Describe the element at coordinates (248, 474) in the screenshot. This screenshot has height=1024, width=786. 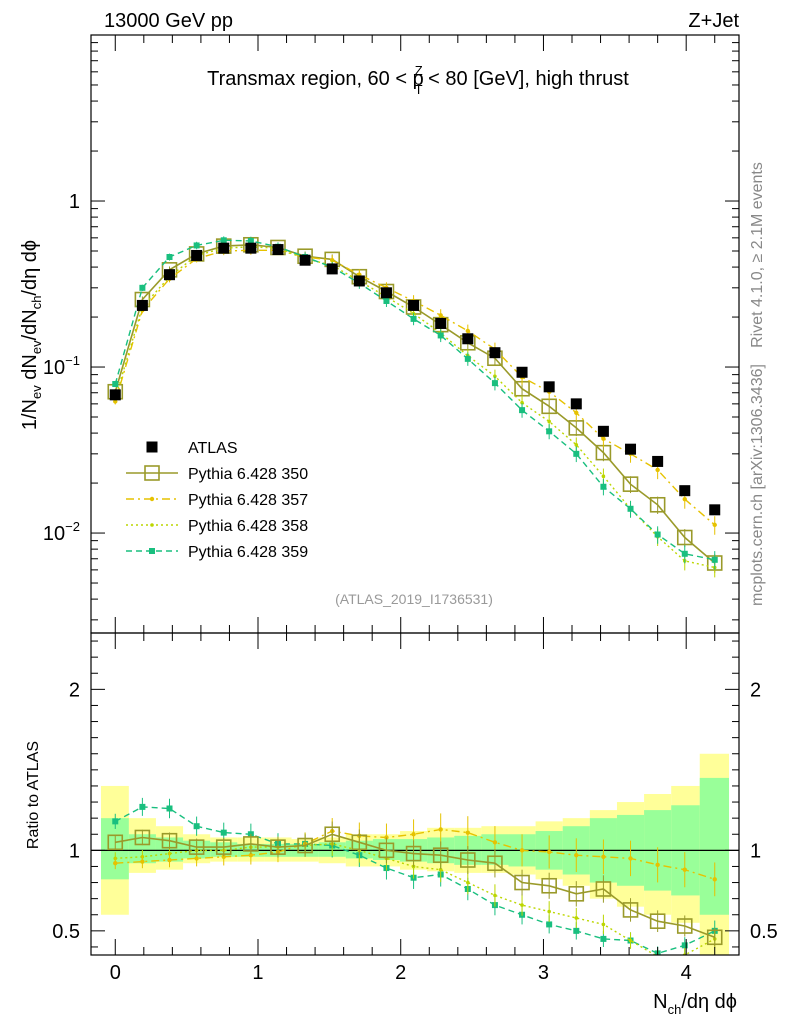
I see `legend-label: Pythia 6.428 350` at that location.